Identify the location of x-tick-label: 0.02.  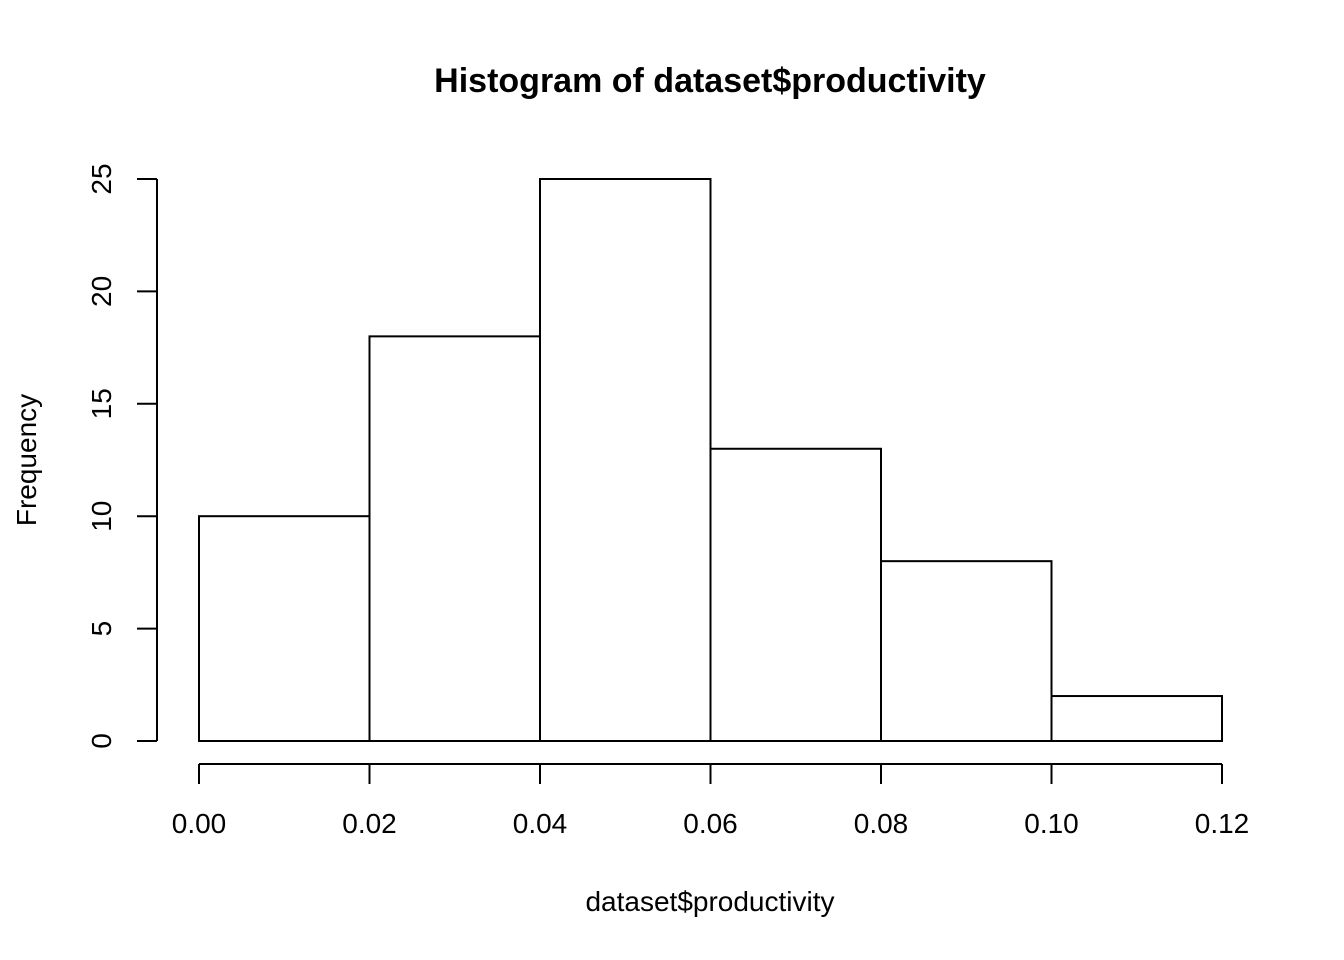
(369, 823).